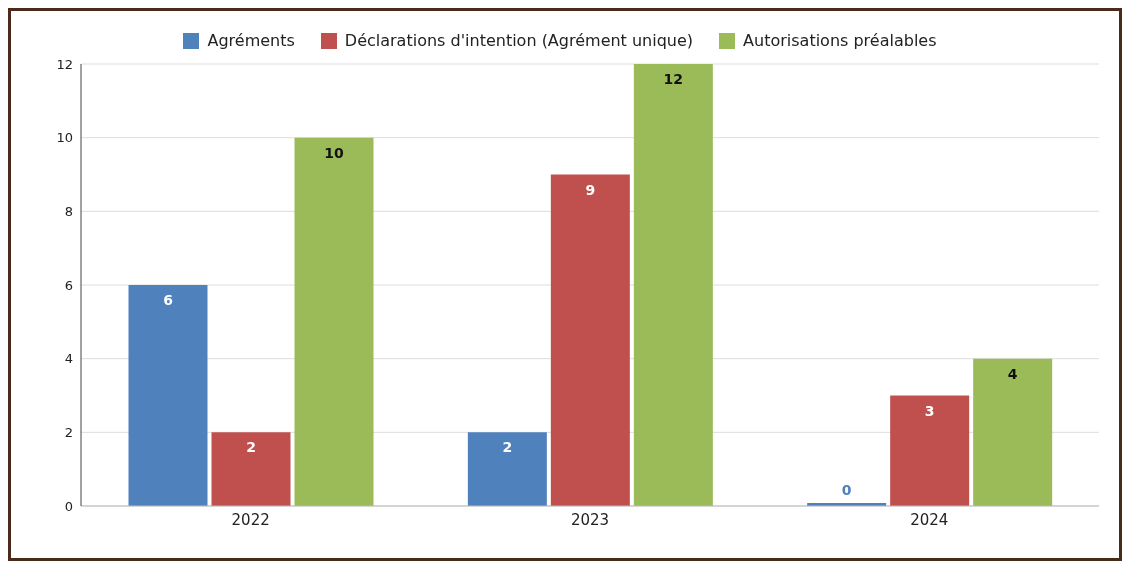  What do you see at coordinates (929, 519) in the screenshot?
I see `x-tick-label: 2024` at bounding box center [929, 519].